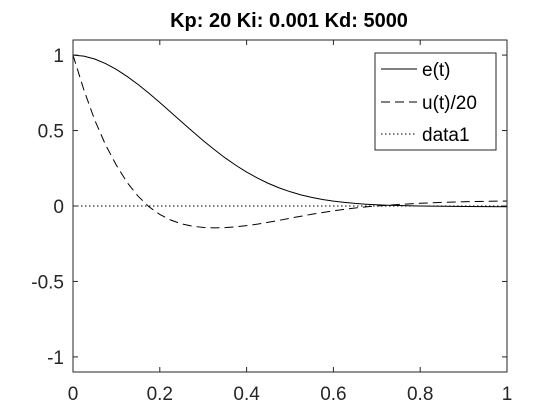  What do you see at coordinates (420, 394) in the screenshot?
I see `x-tick-label: 0.8` at bounding box center [420, 394].